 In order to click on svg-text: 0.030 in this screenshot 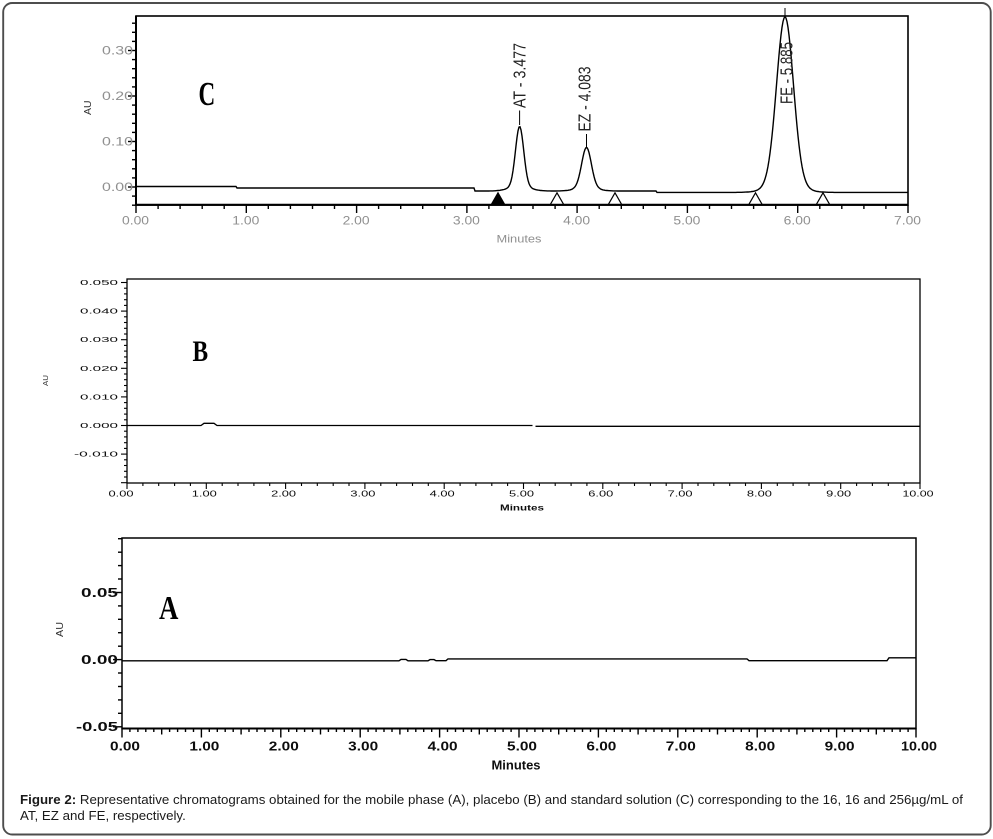, I will do `click(99, 340)`.